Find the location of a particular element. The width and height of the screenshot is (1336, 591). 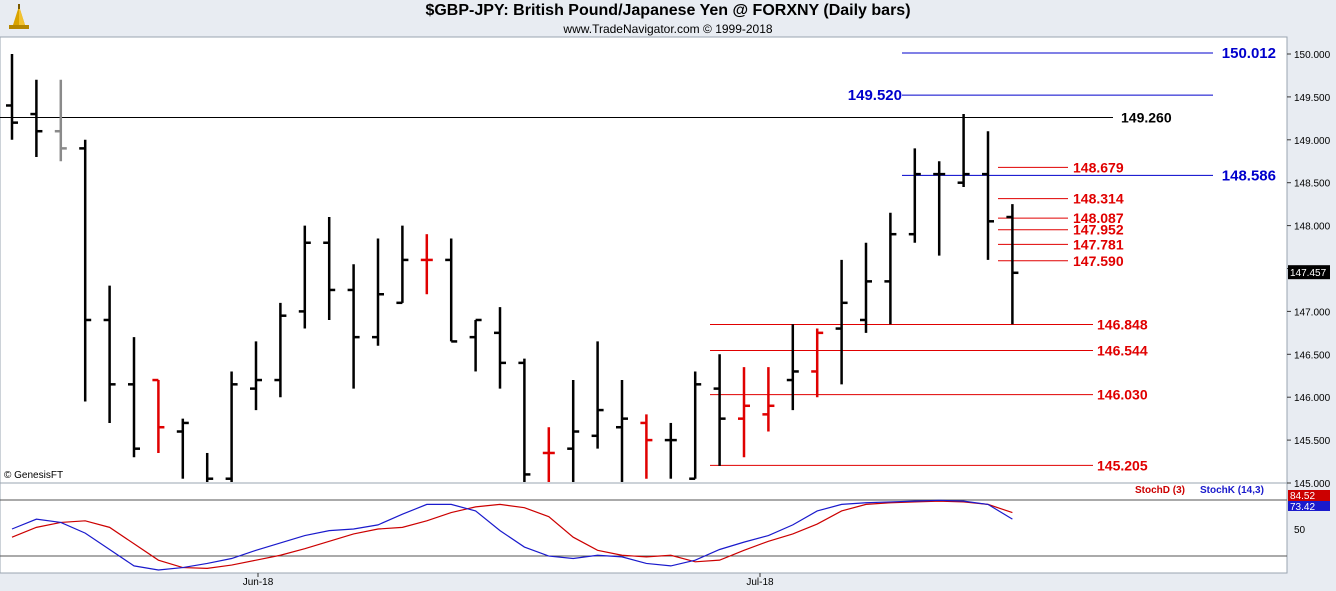

stochd-value: 84.52 is located at coordinates (1302, 496).